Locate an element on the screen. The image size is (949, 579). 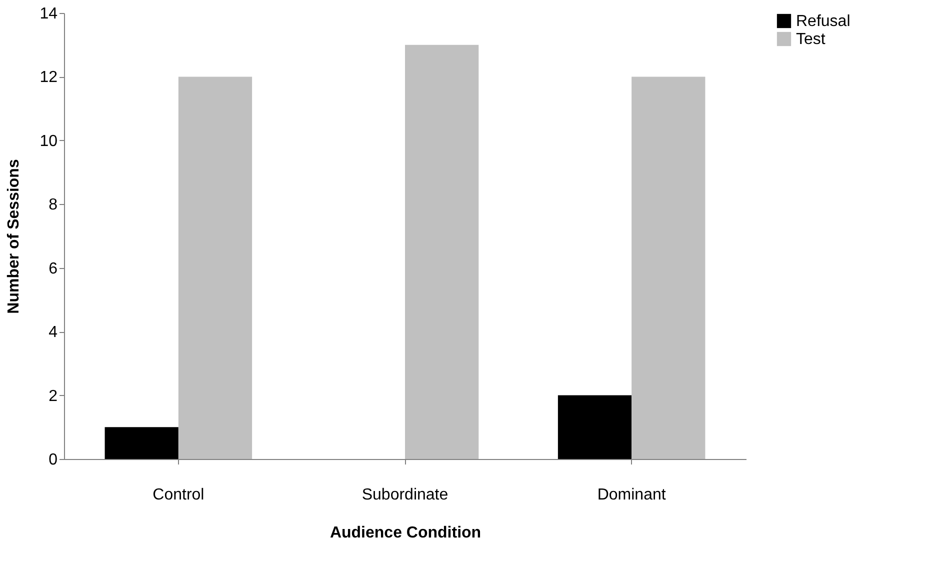
legend-label: Refusal is located at coordinates (823, 21).